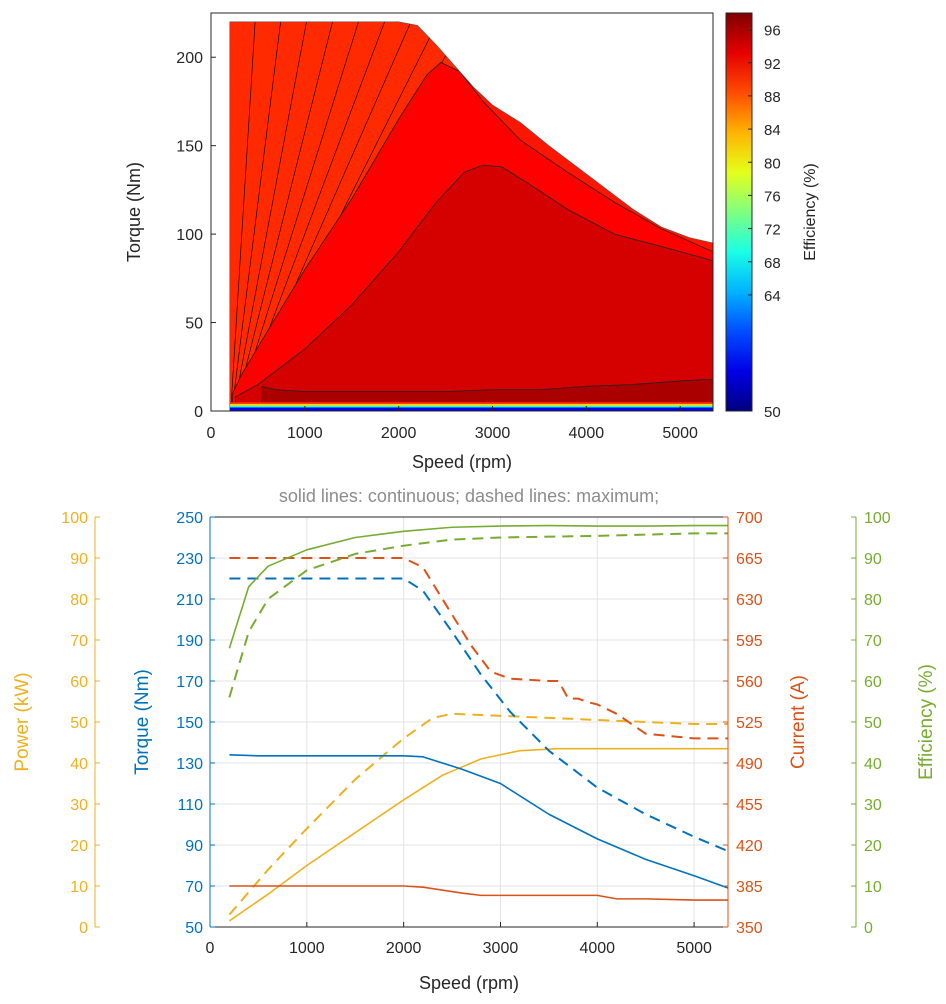  I want to click on torque-tick-label: 130, so click(189, 764).